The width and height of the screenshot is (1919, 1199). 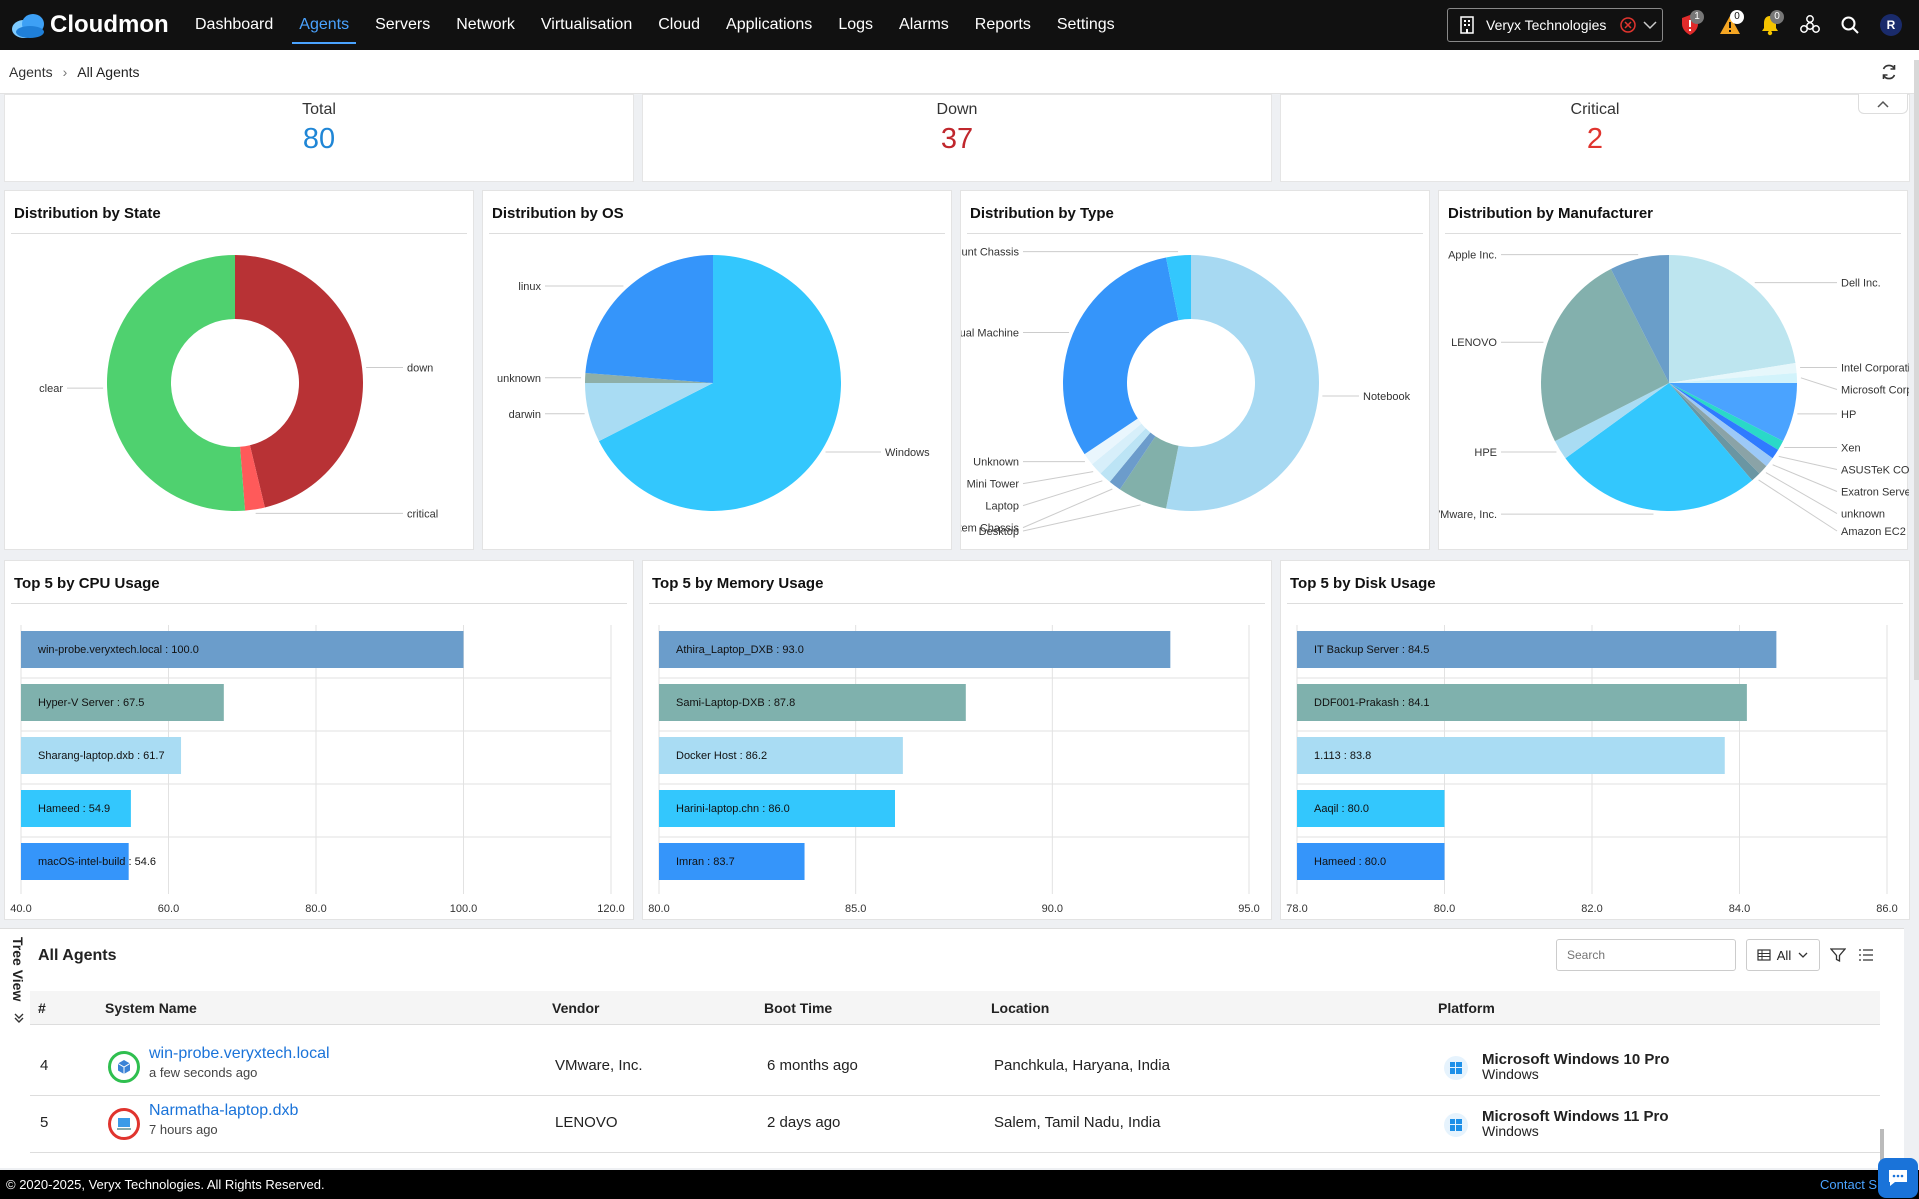 I want to click on bar-it-backup-server, so click(x=1537, y=649).